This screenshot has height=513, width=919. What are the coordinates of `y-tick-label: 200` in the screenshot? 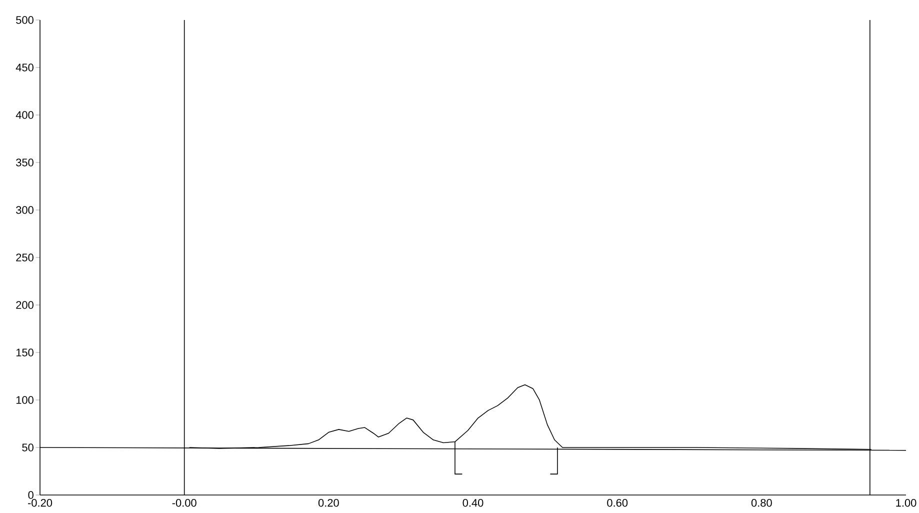 It's located at (25, 305).